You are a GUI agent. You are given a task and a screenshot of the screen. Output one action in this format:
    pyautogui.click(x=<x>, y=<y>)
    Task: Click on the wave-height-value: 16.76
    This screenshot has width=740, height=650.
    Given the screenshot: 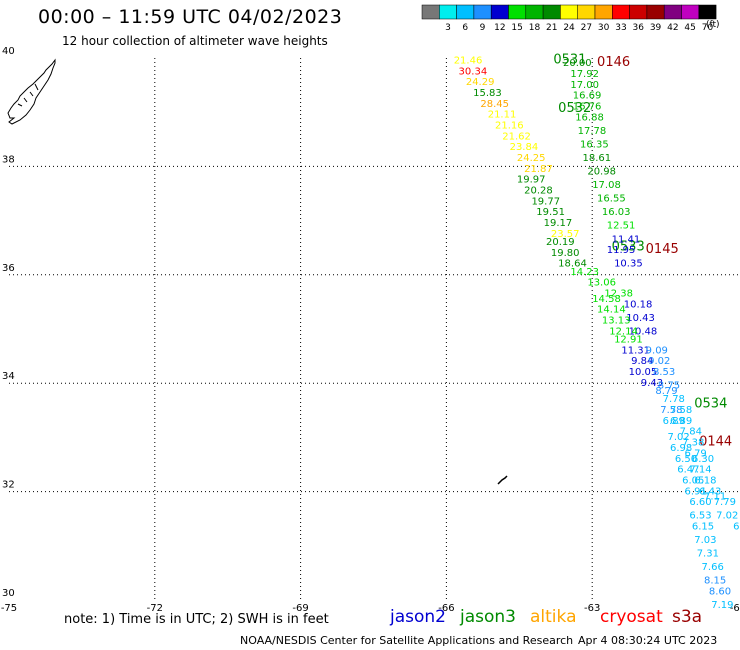 What is the action you would take?
    pyautogui.click(x=587, y=106)
    